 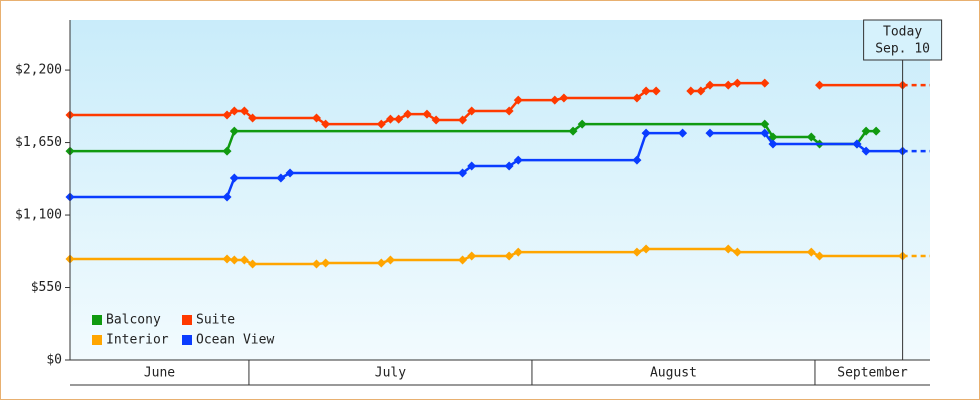 What do you see at coordinates (137, 340) in the screenshot?
I see `legend-label: Interior` at bounding box center [137, 340].